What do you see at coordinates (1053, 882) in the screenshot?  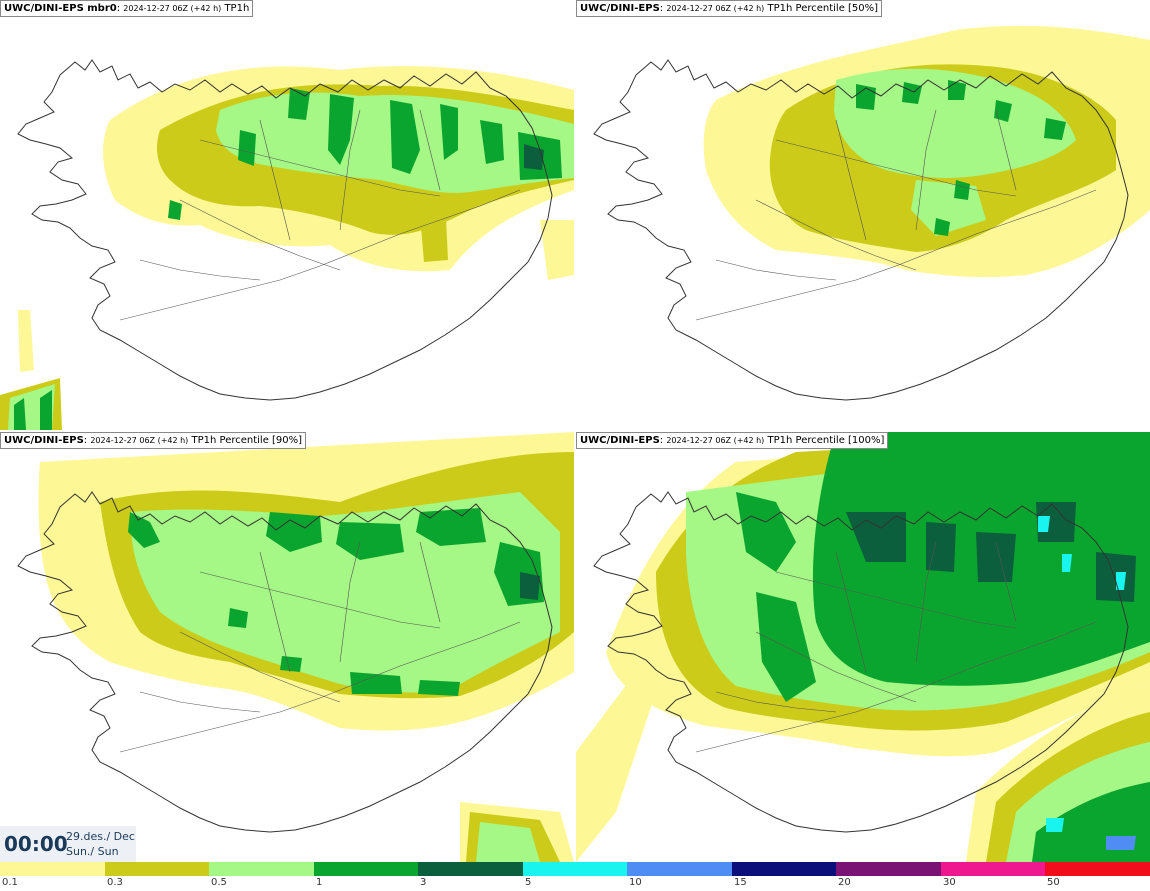 I see `legend-label: 50` at bounding box center [1053, 882].